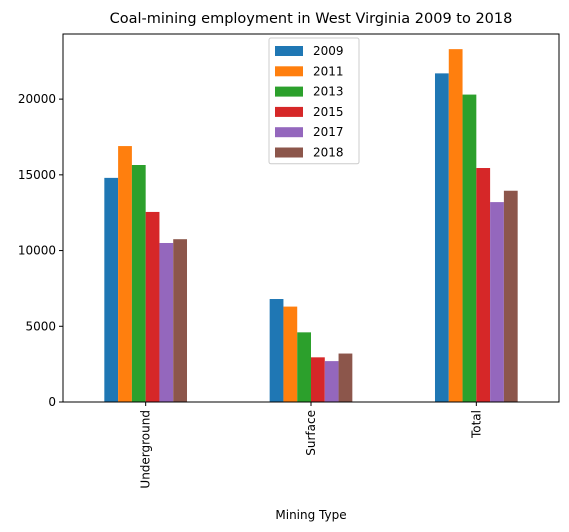  What do you see at coordinates (289, 91) in the screenshot?
I see `legend-swatch-2013` at bounding box center [289, 91].